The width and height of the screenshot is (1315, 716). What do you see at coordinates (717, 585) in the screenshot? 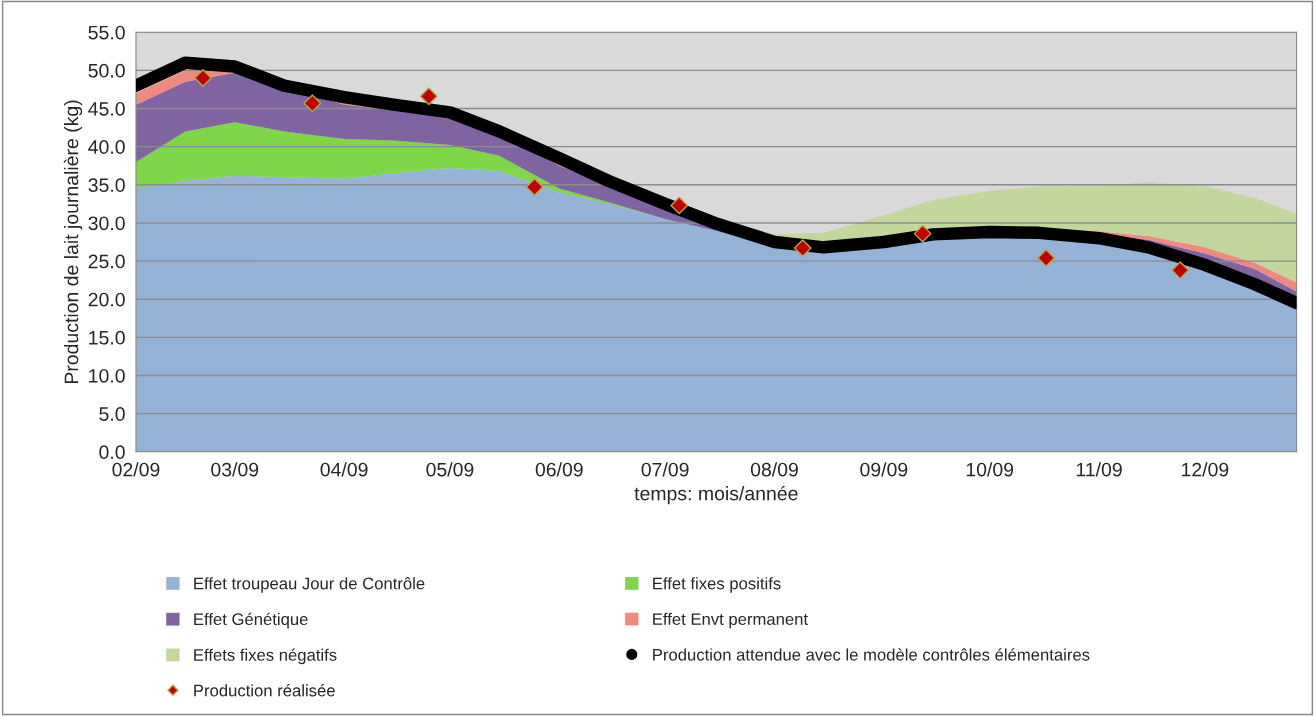
I see `legend-label: Effet fixes positifs` at bounding box center [717, 585].